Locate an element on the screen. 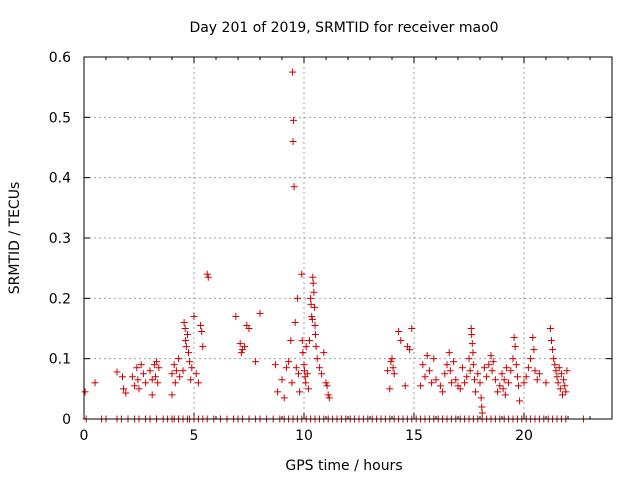 This screenshot has height=480, width=640. y-tick-label: 0.5 is located at coordinates (60, 118).